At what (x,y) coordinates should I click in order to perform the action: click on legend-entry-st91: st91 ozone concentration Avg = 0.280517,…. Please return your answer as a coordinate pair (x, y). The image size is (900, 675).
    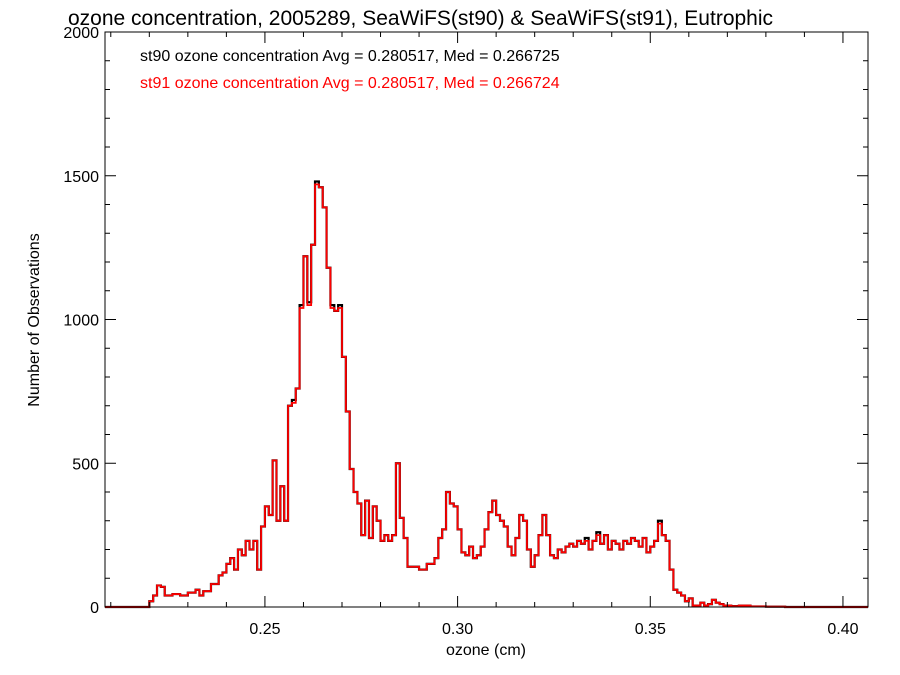
    Looking at the image, I should click on (350, 83).